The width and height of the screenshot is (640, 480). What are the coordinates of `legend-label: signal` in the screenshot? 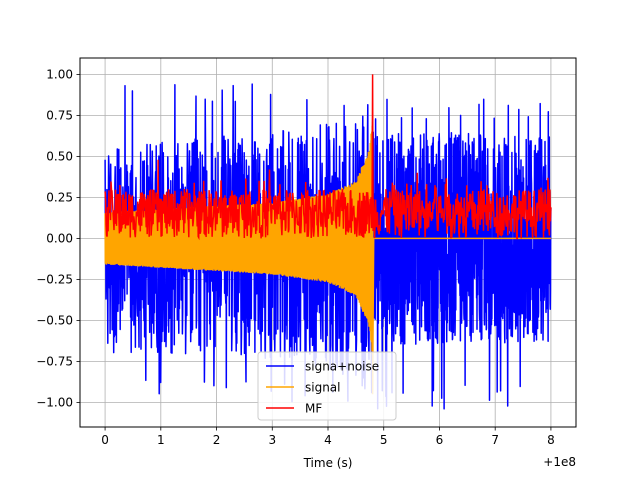 It's located at (323, 388).